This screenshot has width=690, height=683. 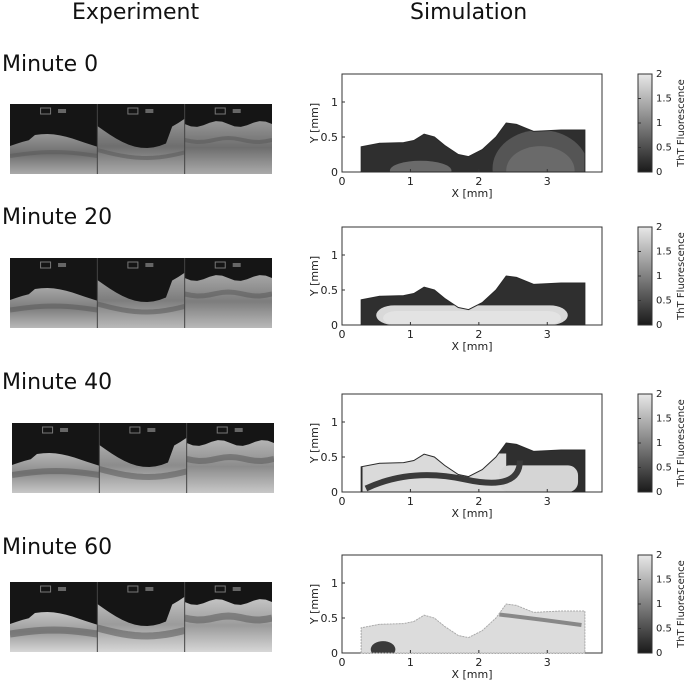 I want to click on row-label-minute-0: Minute 0, so click(x=50, y=64).